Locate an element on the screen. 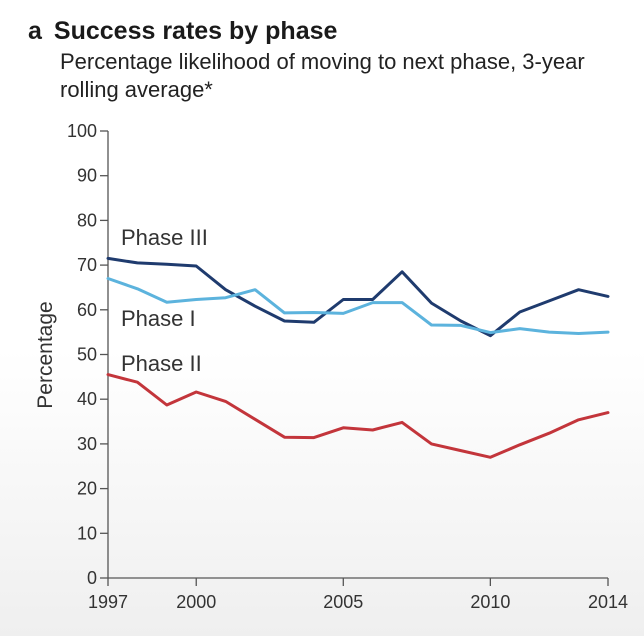 The image size is (644, 636). y-tick-label: 100 is located at coordinates (82, 131).